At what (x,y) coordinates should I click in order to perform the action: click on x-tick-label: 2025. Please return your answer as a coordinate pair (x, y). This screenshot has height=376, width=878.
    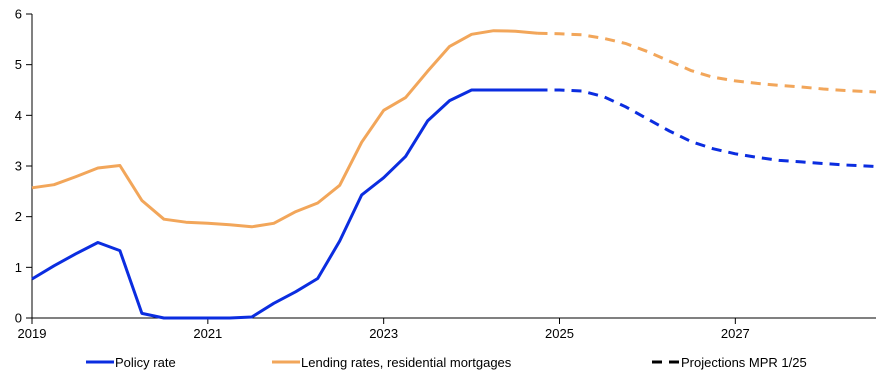
    Looking at the image, I should click on (559, 333).